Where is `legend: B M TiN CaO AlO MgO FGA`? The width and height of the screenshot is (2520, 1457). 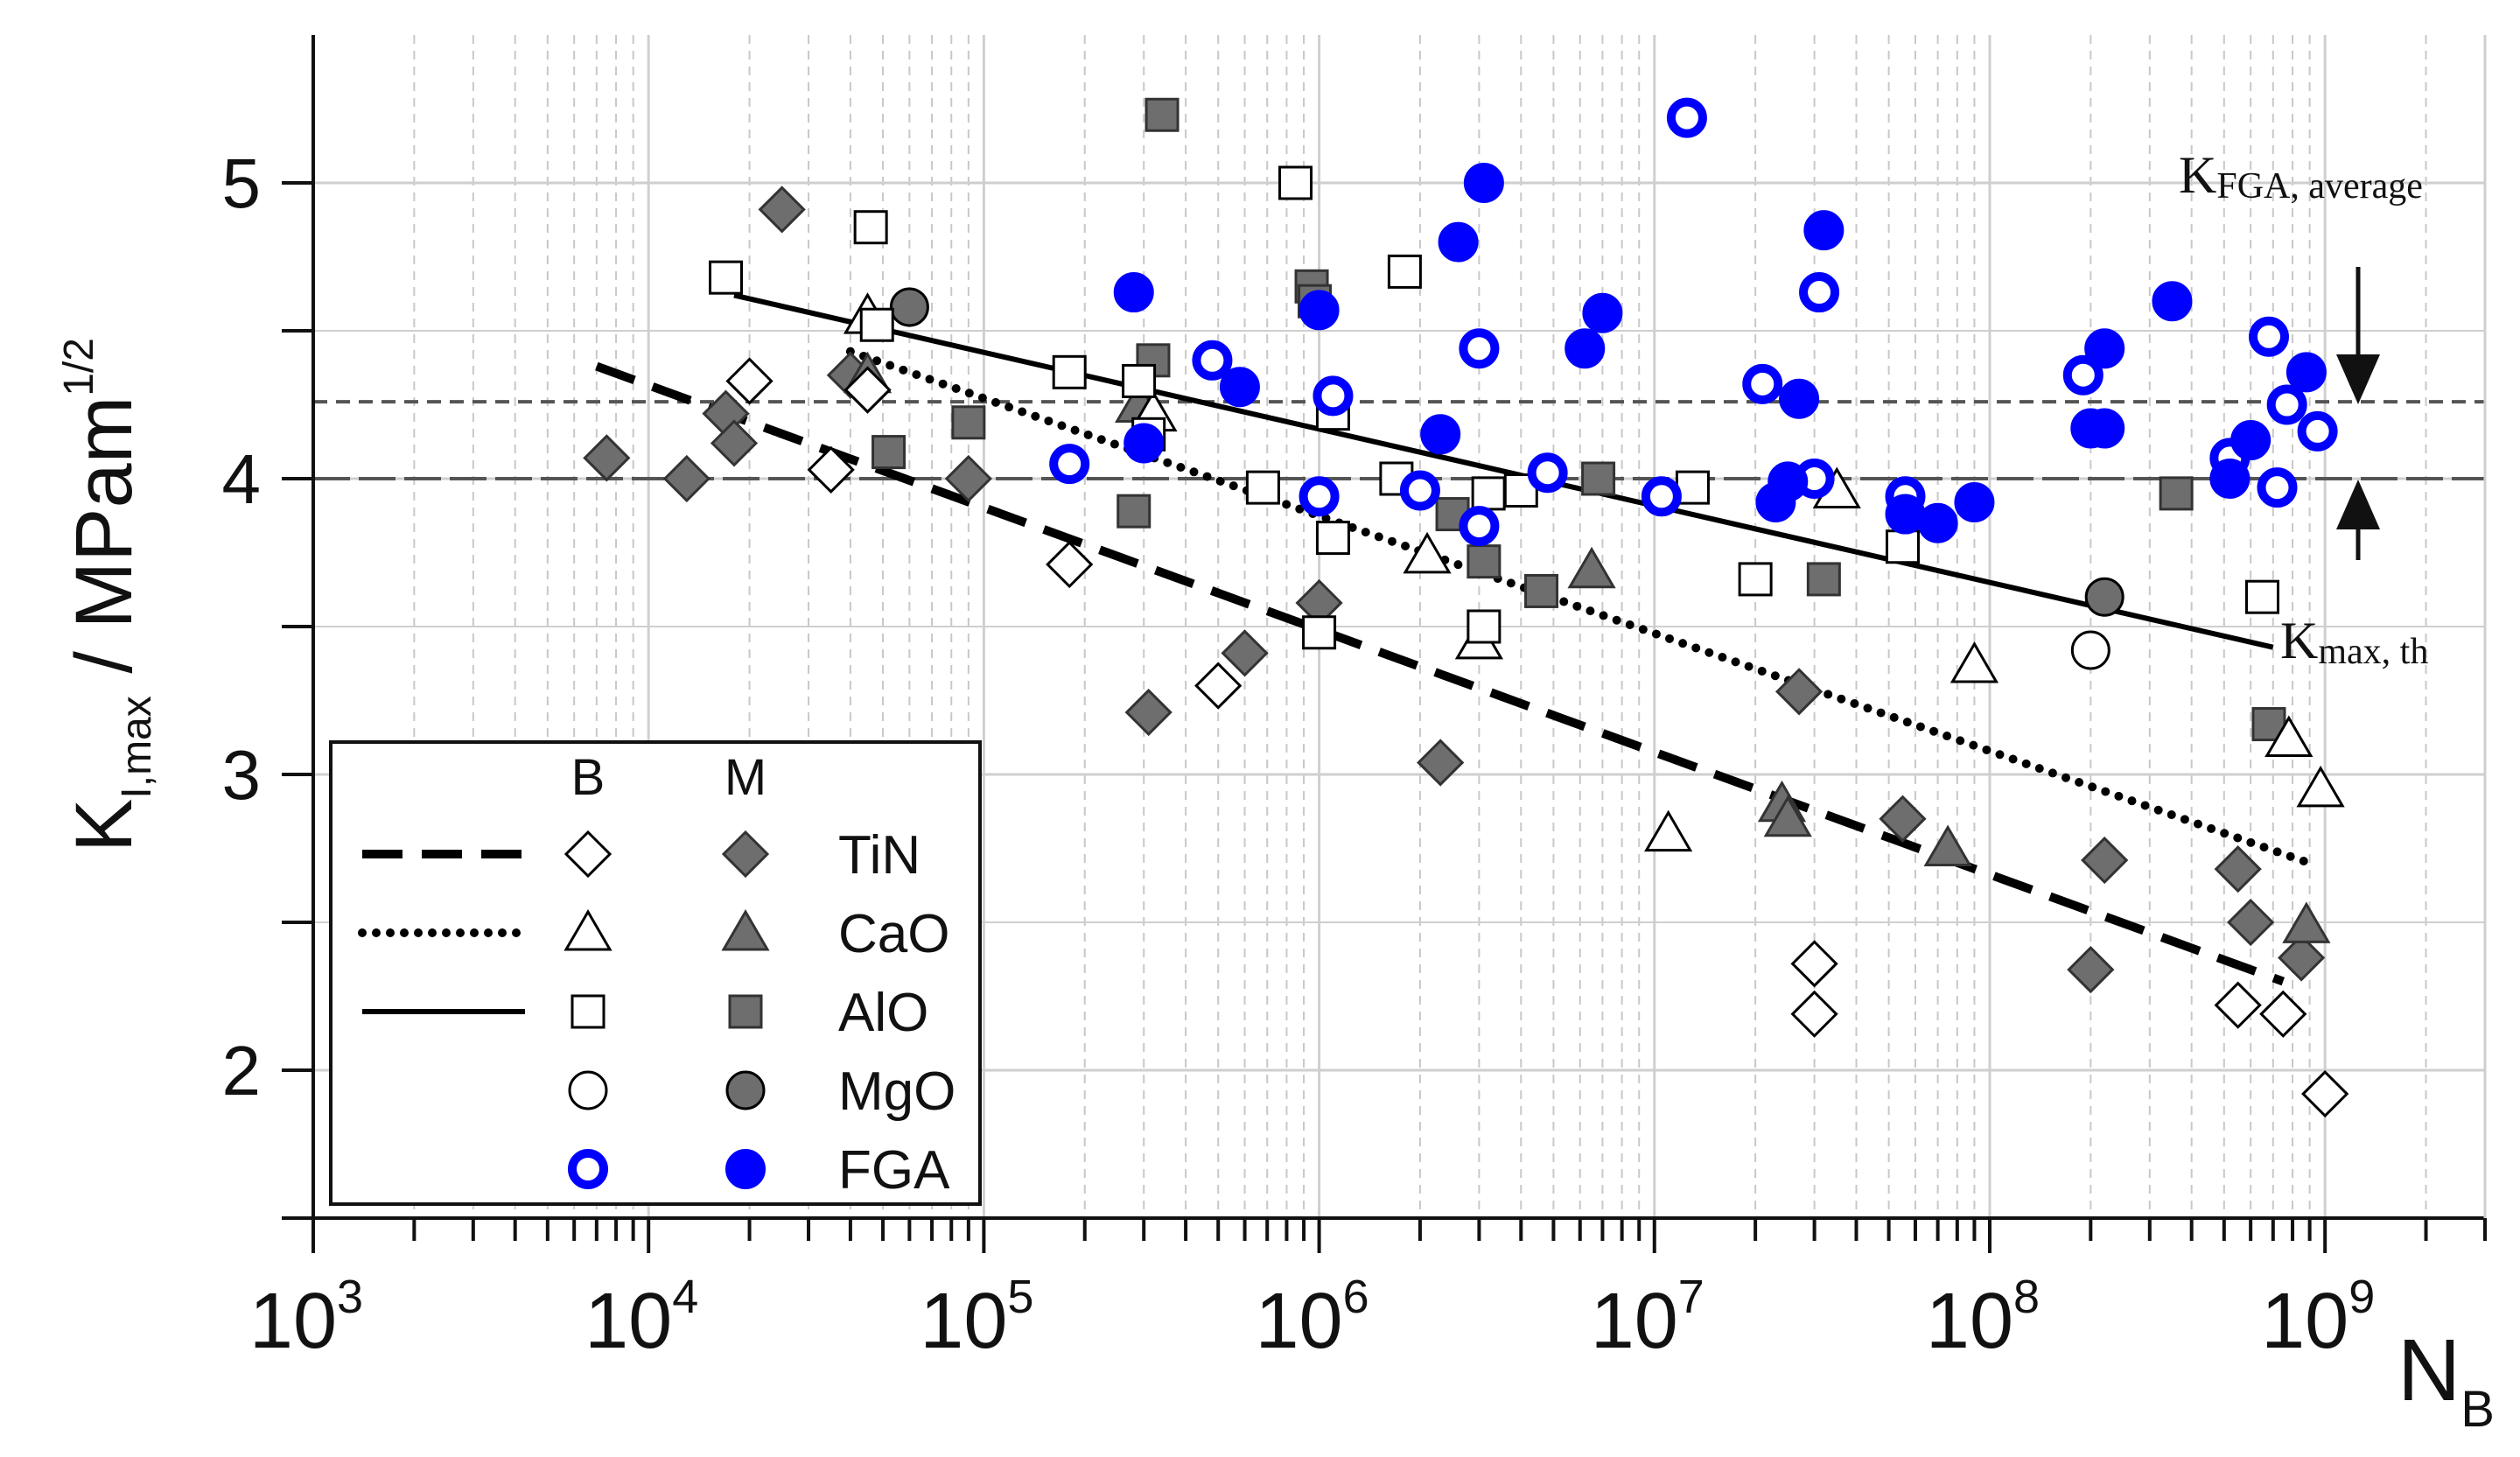
legend: B M TiN CaO AlO MgO FGA is located at coordinates (655, 973).